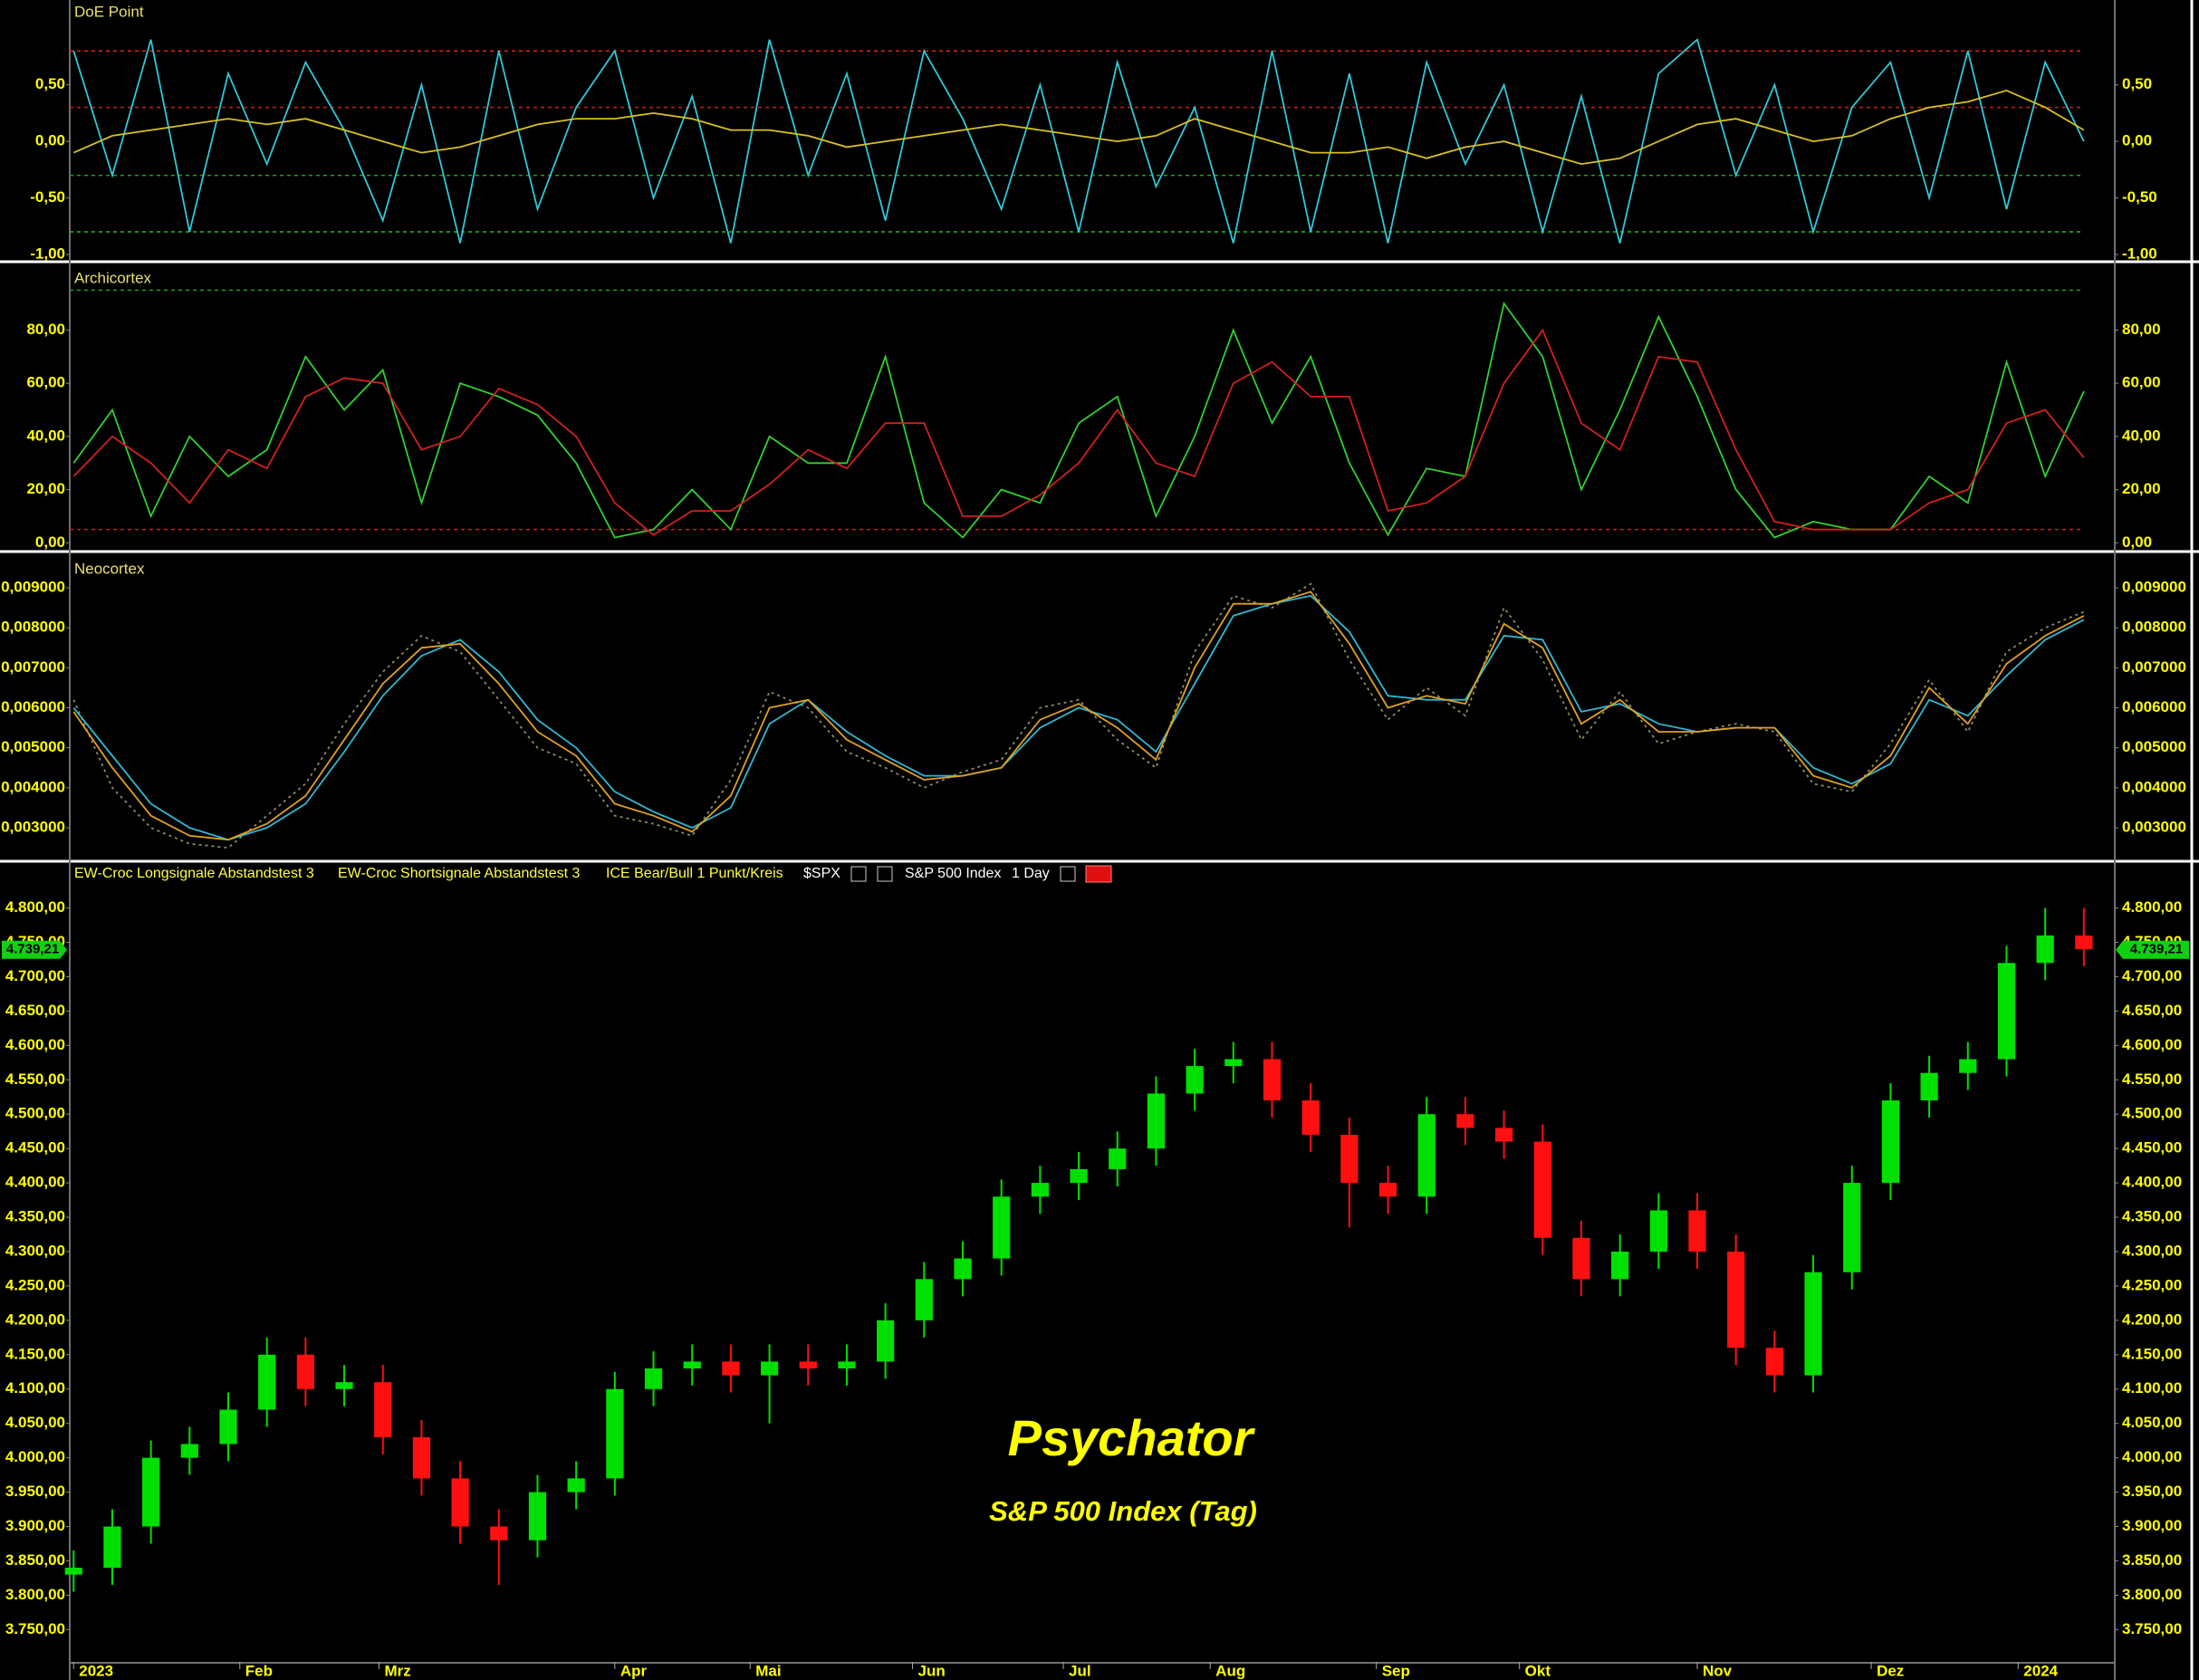 Image resolution: width=2199 pixels, height=1680 pixels. What do you see at coordinates (2141, 382) in the screenshot?
I see `y-tick-label: 60,00` at bounding box center [2141, 382].